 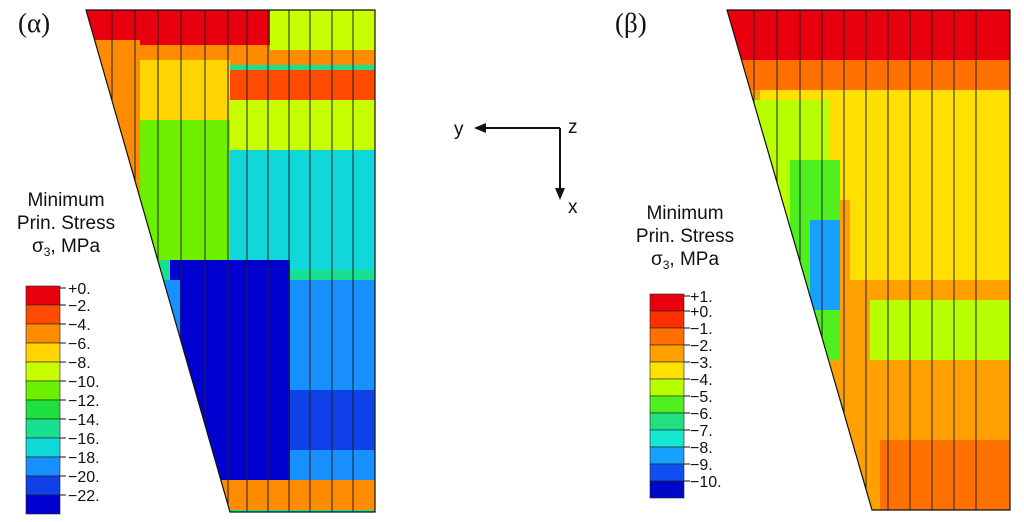 I want to click on colorbar-alpha-tick-label: −18., so click(x=84, y=458).